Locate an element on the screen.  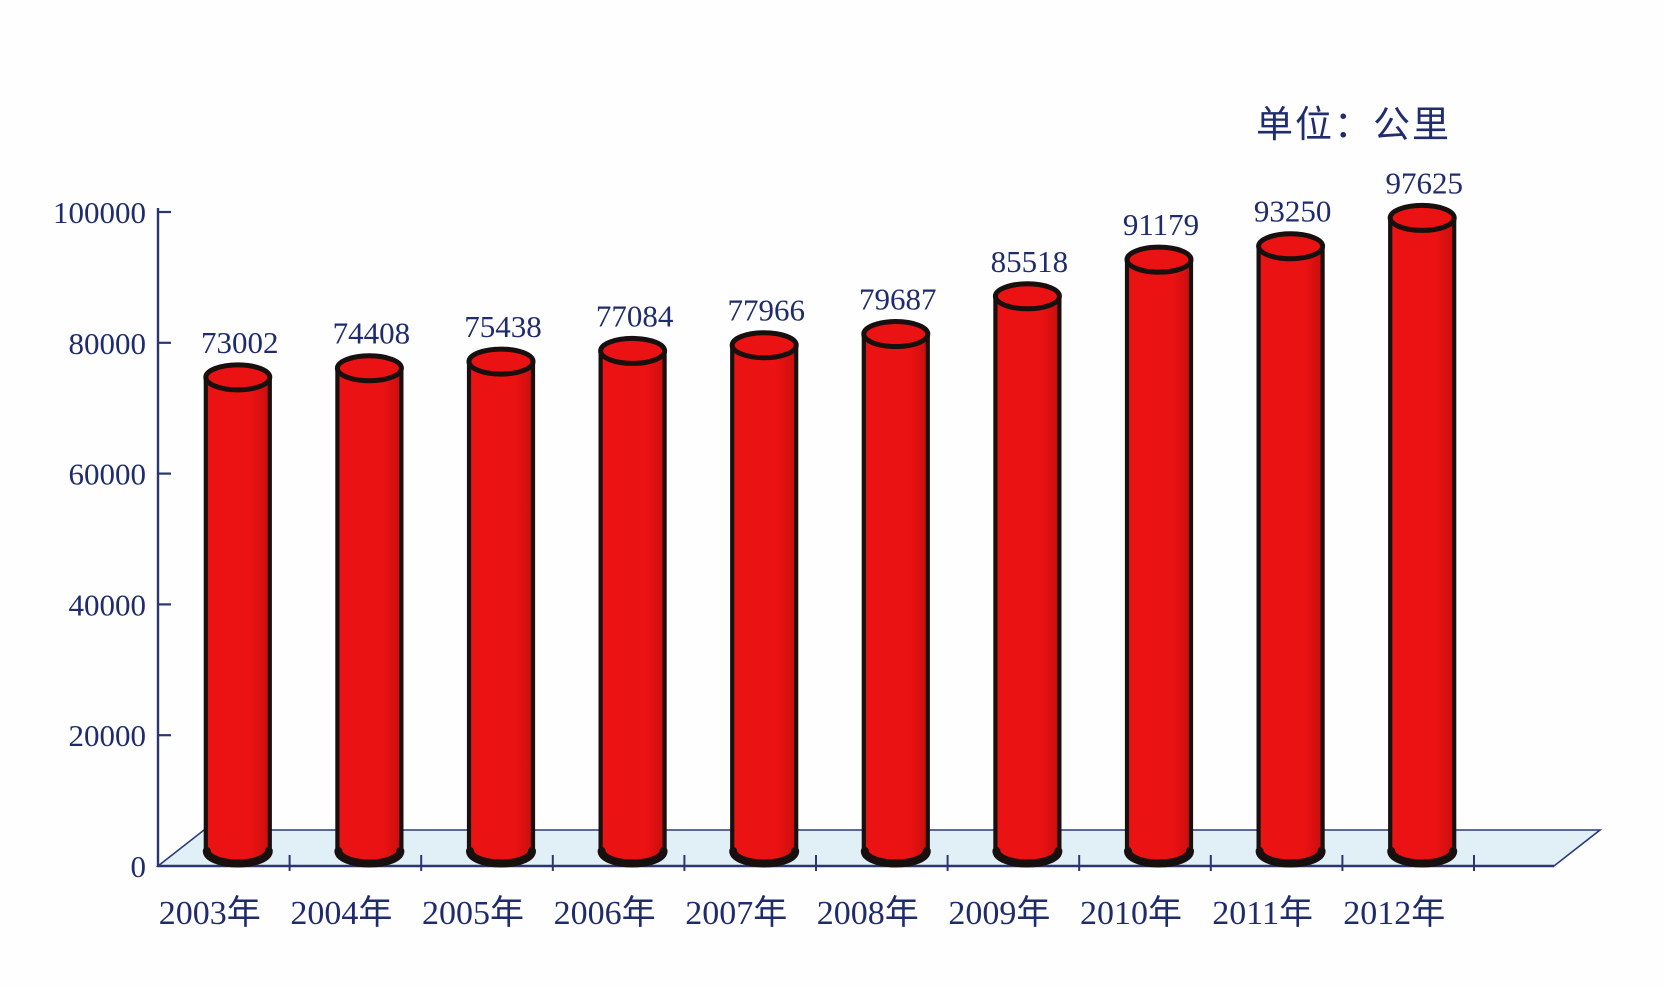
x-axis-label: 2012年 is located at coordinates (1394, 913).